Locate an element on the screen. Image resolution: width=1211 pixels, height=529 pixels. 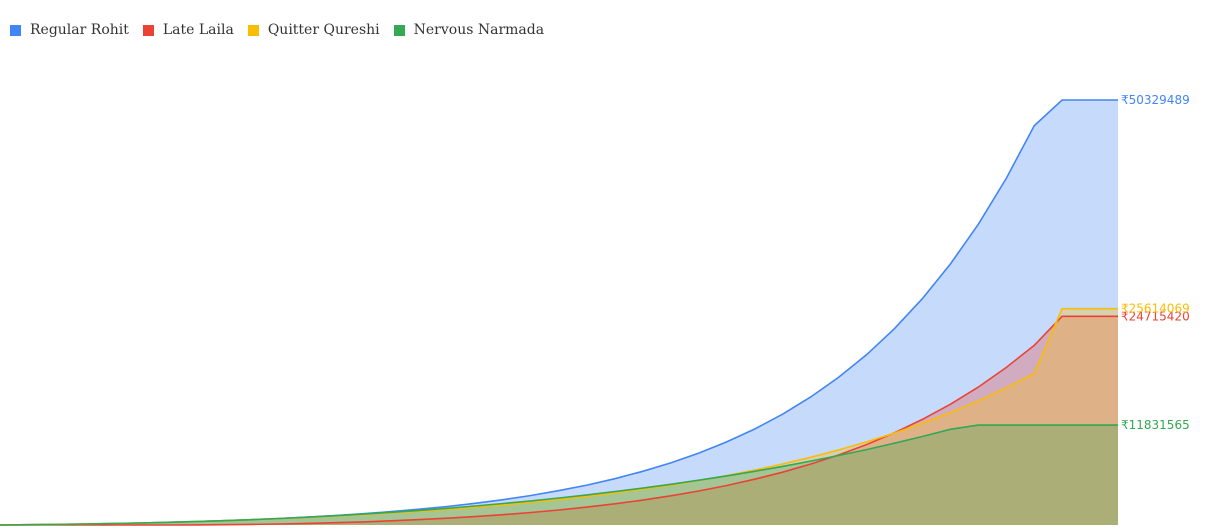
end-label-regular-rohit: ₹50329489 is located at coordinates (1155, 100).